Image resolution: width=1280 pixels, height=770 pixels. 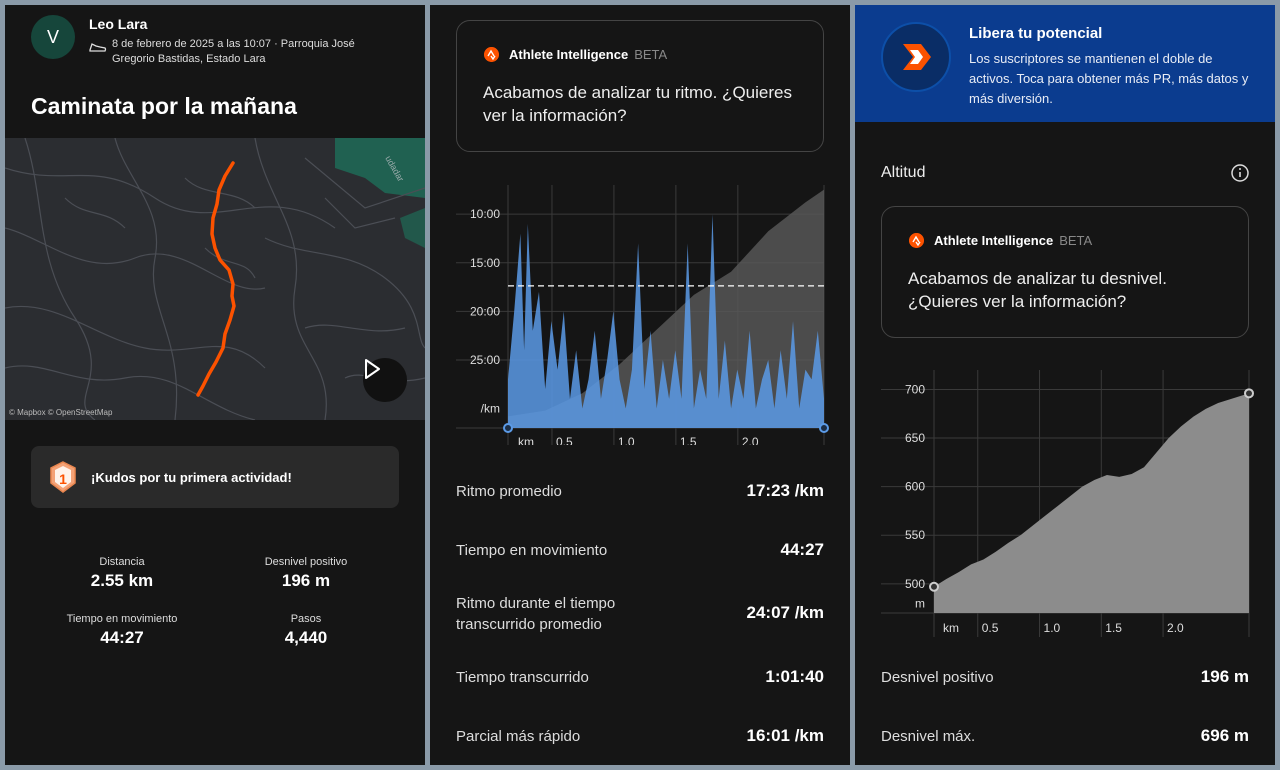 I want to click on y-tick-label: /km, so click(x=490, y=409).